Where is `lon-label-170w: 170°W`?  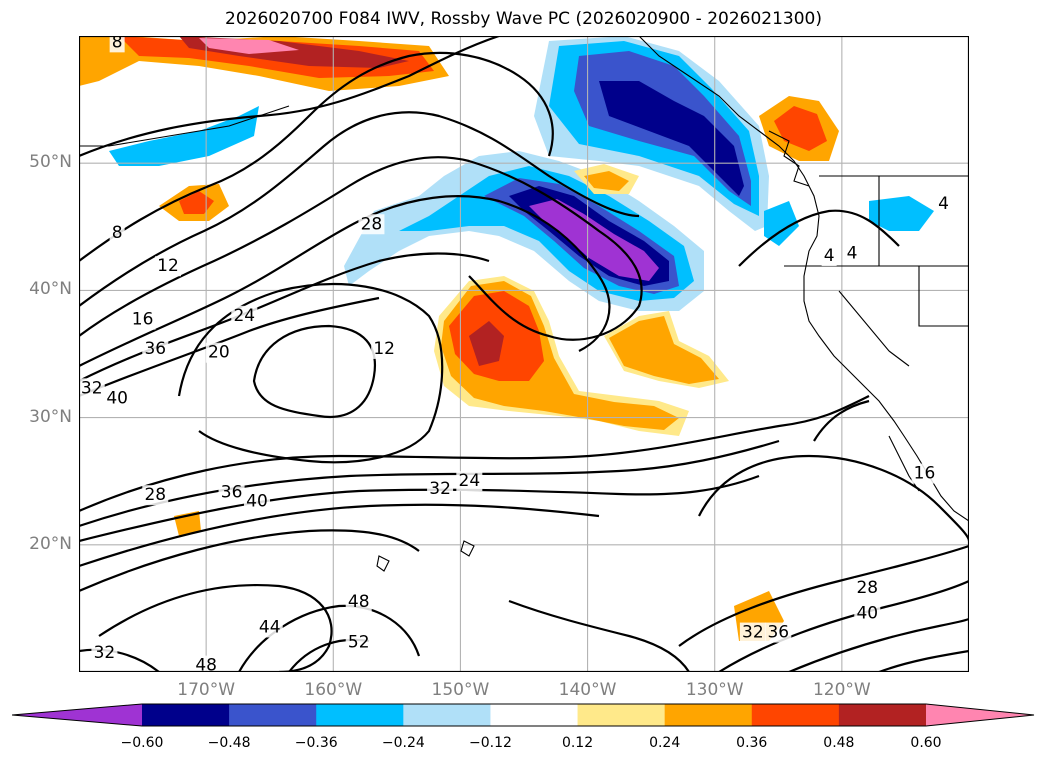 lon-label-170w: 170°W is located at coordinates (206, 690).